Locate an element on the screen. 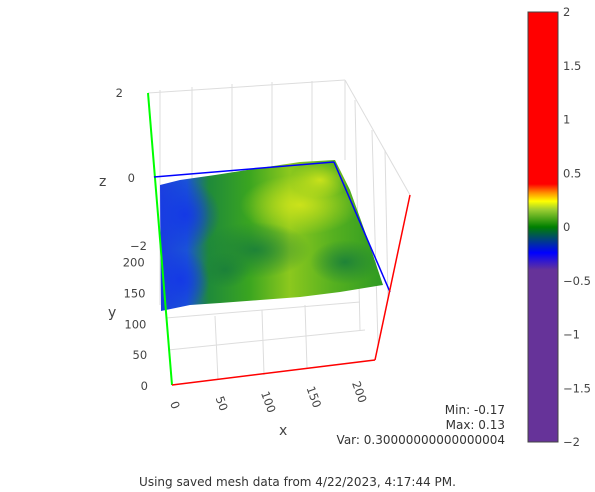 The image size is (595, 492). x-tick: 50 is located at coordinates (222, 403).